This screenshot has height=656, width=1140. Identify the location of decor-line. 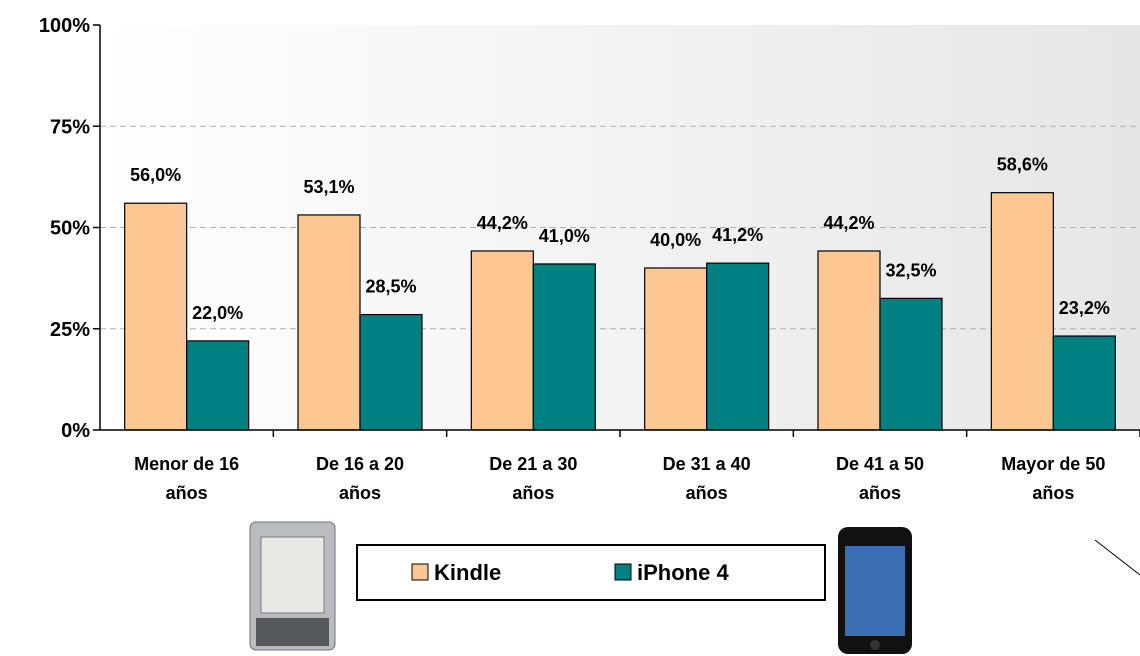
(1117, 557).